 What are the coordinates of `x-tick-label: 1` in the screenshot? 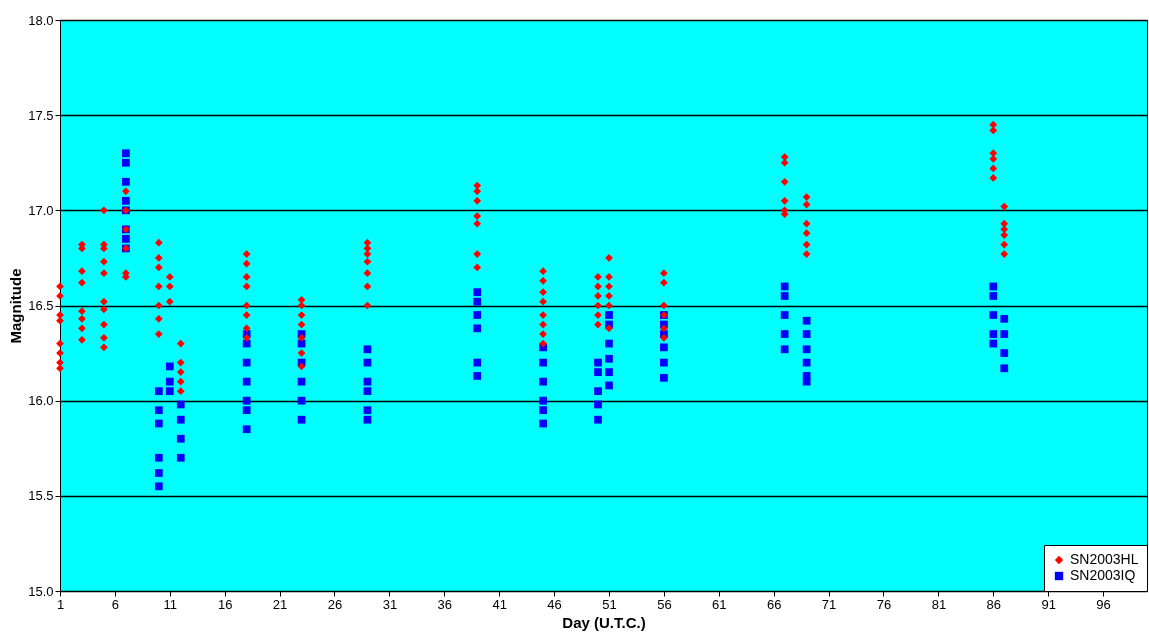 It's located at (60, 604).